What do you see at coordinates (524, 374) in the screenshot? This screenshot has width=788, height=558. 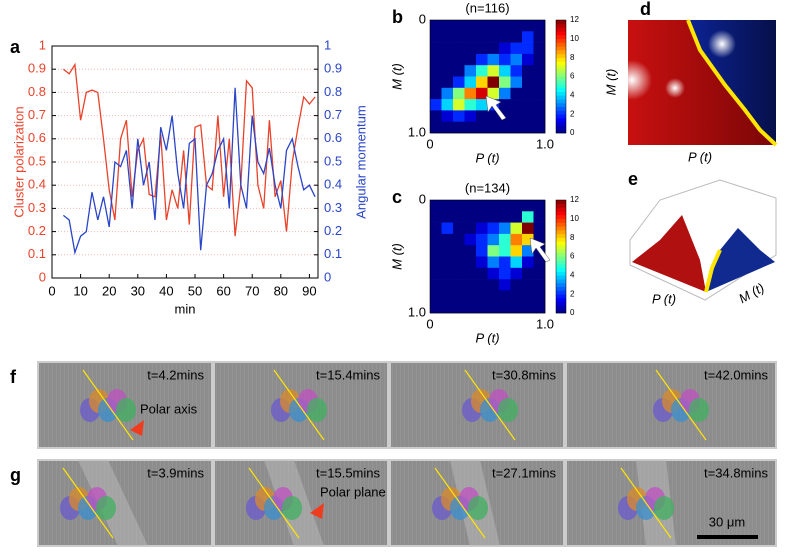 I see `time-label: t=30.8mins` at bounding box center [524, 374].